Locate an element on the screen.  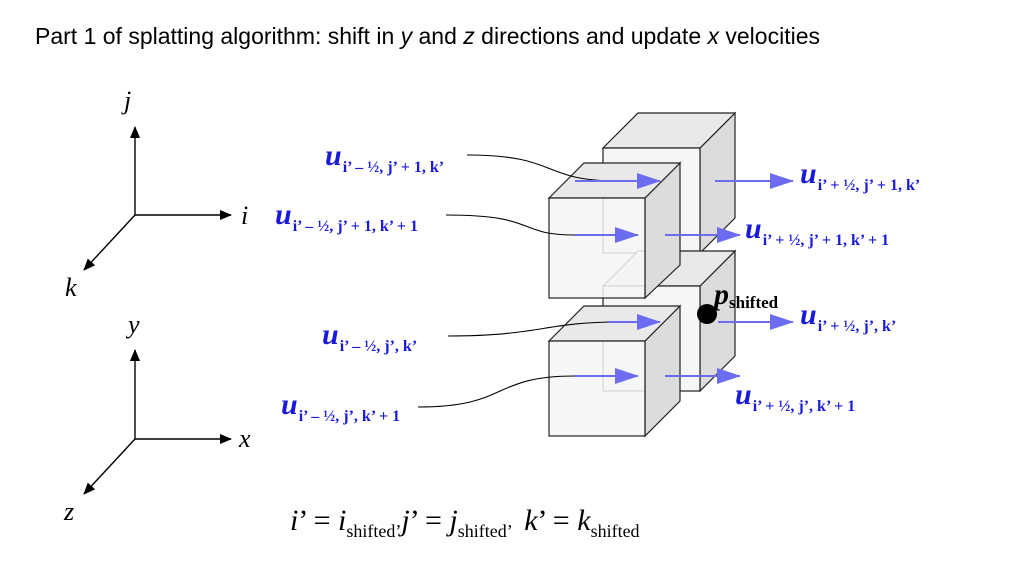
z-axis is located at coordinates (109, 466).